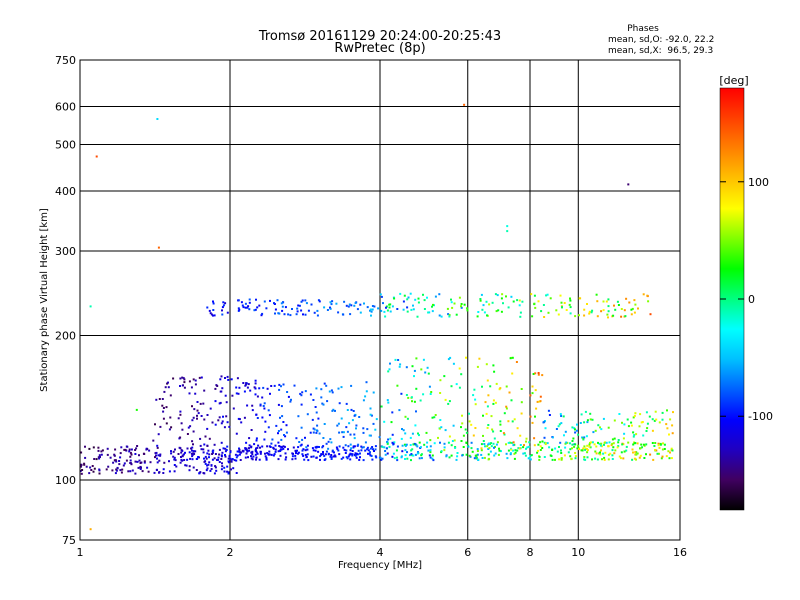 Image resolution: width=800 pixels, height=600 pixels. Describe the element at coordinates (680, 552) in the screenshot. I see `x-tick-label: 16` at that location.